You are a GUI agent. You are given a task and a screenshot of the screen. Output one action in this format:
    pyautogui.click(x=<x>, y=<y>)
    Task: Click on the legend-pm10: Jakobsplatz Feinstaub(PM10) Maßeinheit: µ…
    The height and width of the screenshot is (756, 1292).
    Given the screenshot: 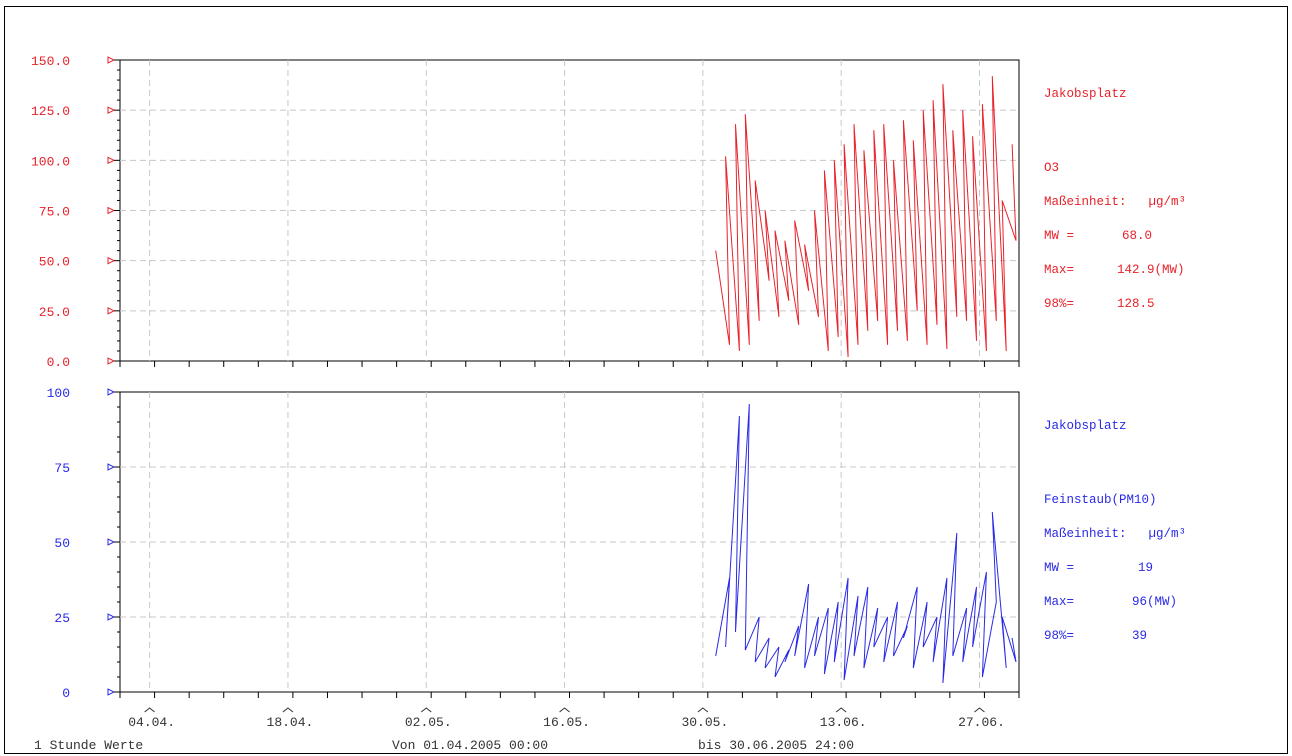 What is the action you would take?
    pyautogui.click(x=1115, y=525)
    